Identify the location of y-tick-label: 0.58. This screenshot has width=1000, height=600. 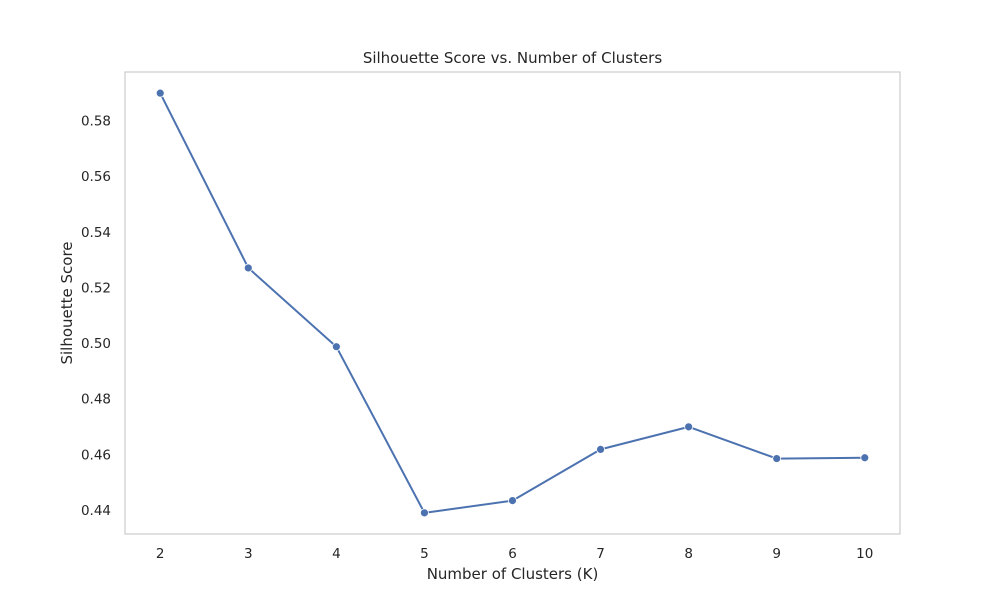
(96, 121).